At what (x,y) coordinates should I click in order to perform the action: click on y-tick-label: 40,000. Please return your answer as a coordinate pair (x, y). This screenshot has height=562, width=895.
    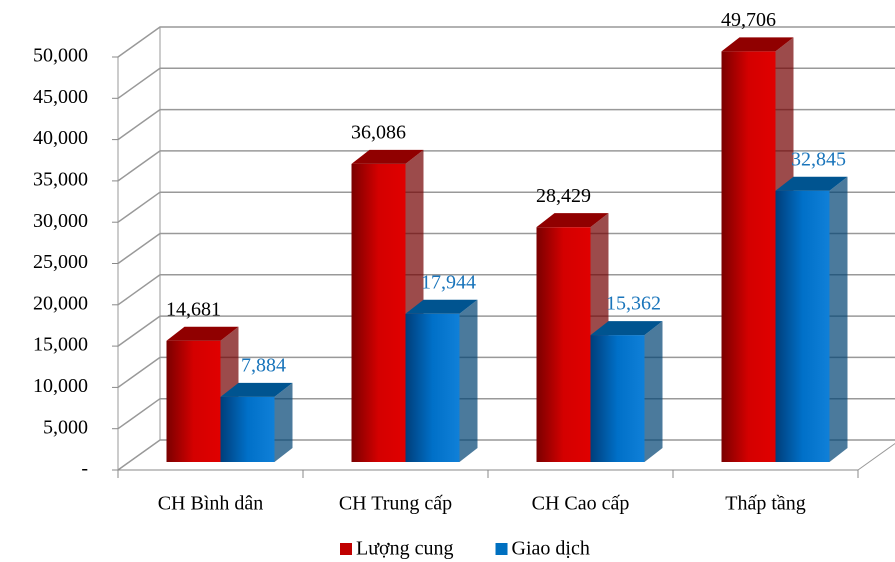
    Looking at the image, I should click on (60, 138).